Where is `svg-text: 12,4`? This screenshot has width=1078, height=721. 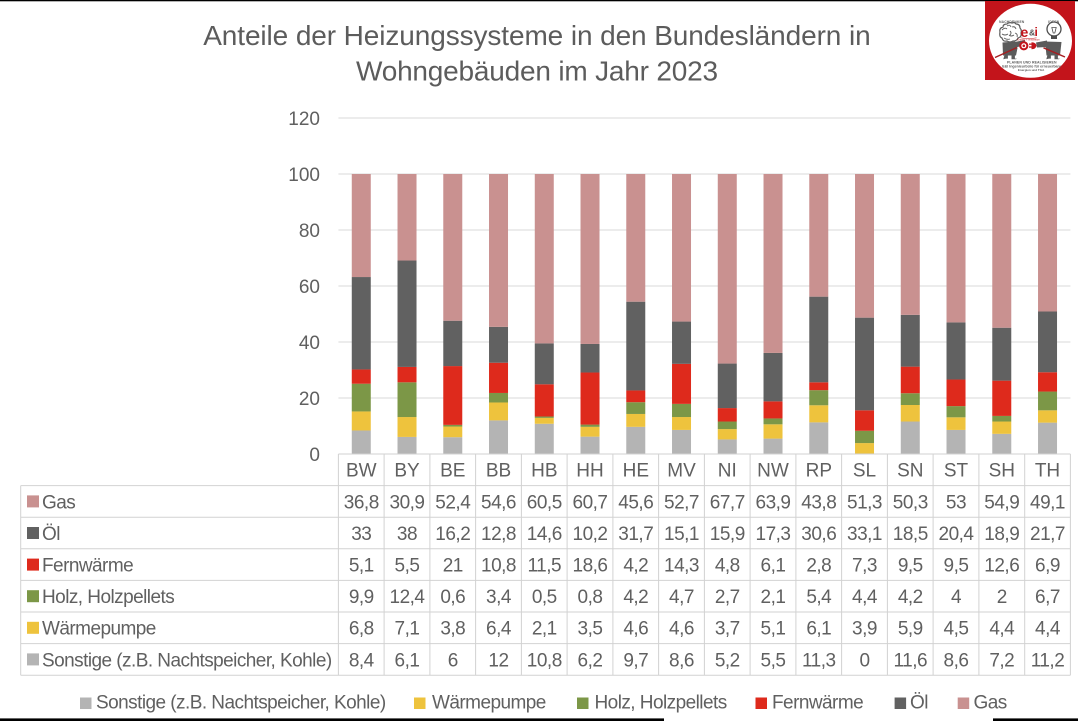 svg-text: 12,4 is located at coordinates (408, 597).